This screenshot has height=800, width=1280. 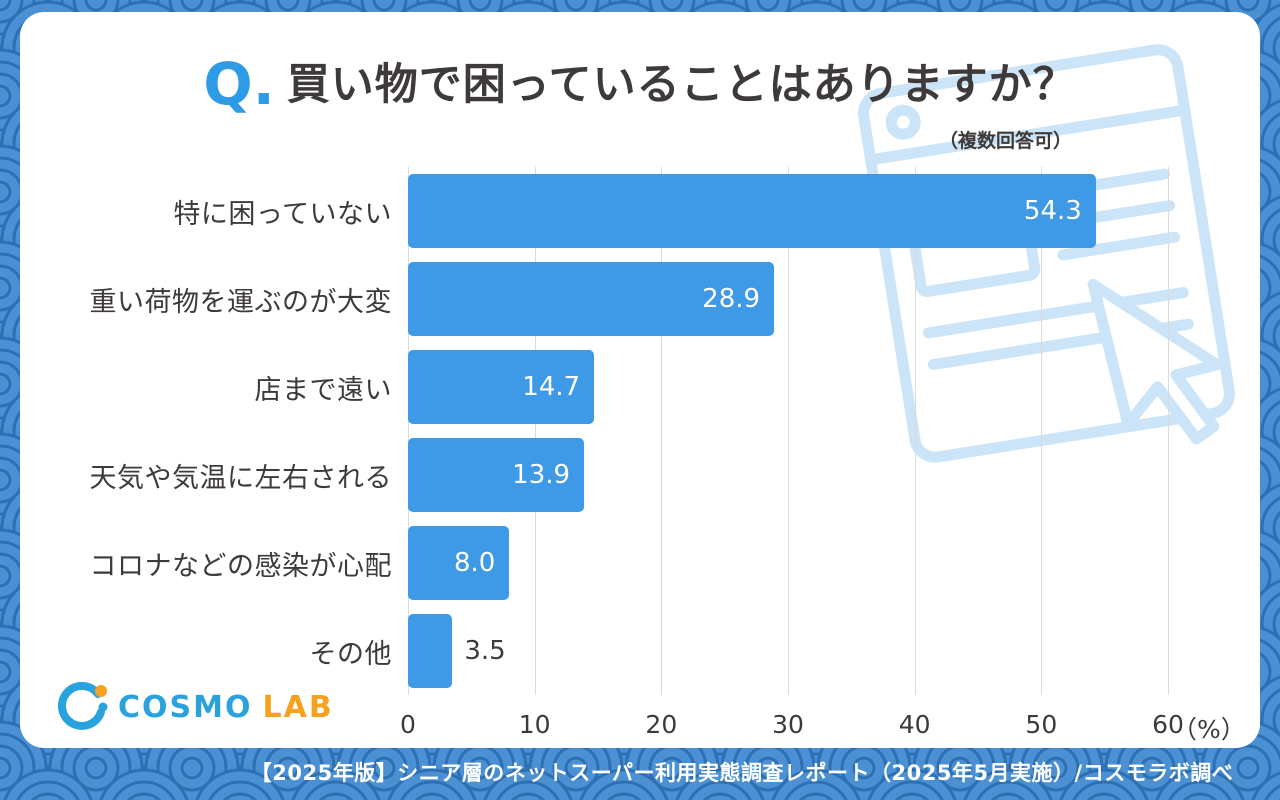 I want to click on cosmolab-logo-icon, so click(x=82, y=705).